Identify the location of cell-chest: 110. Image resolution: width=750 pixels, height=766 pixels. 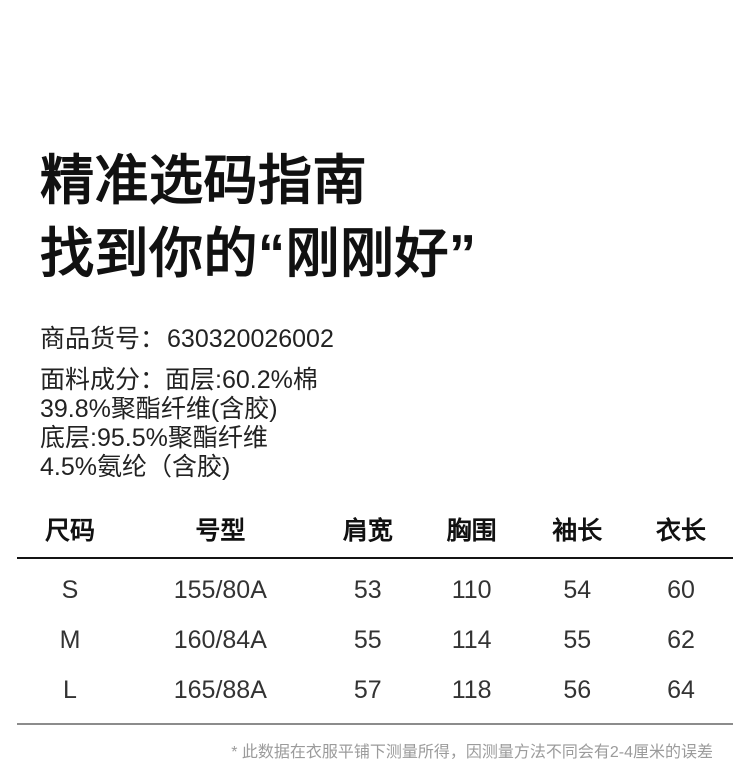
(471, 589).